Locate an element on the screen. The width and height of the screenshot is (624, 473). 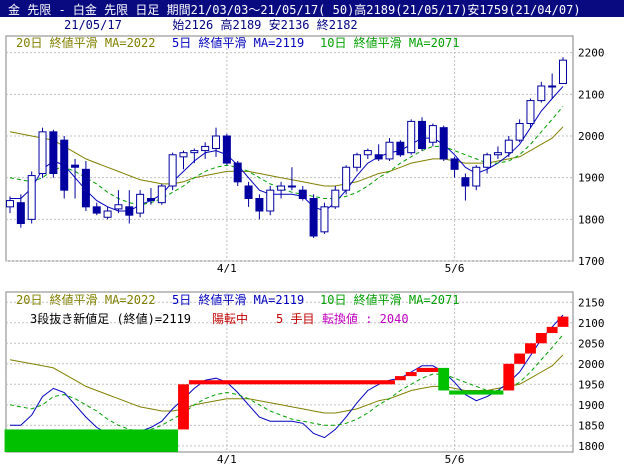
lower-sanpo-reversal: 転換値 : 2040 is located at coordinates (365, 318).